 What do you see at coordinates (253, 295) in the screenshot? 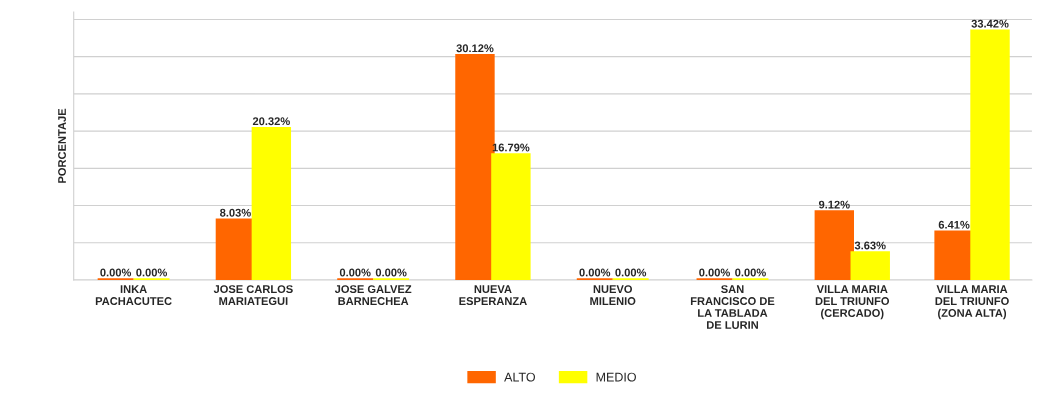
I see `x-tick-label: JOSE CARLOS MARIATEGUI` at bounding box center [253, 295].